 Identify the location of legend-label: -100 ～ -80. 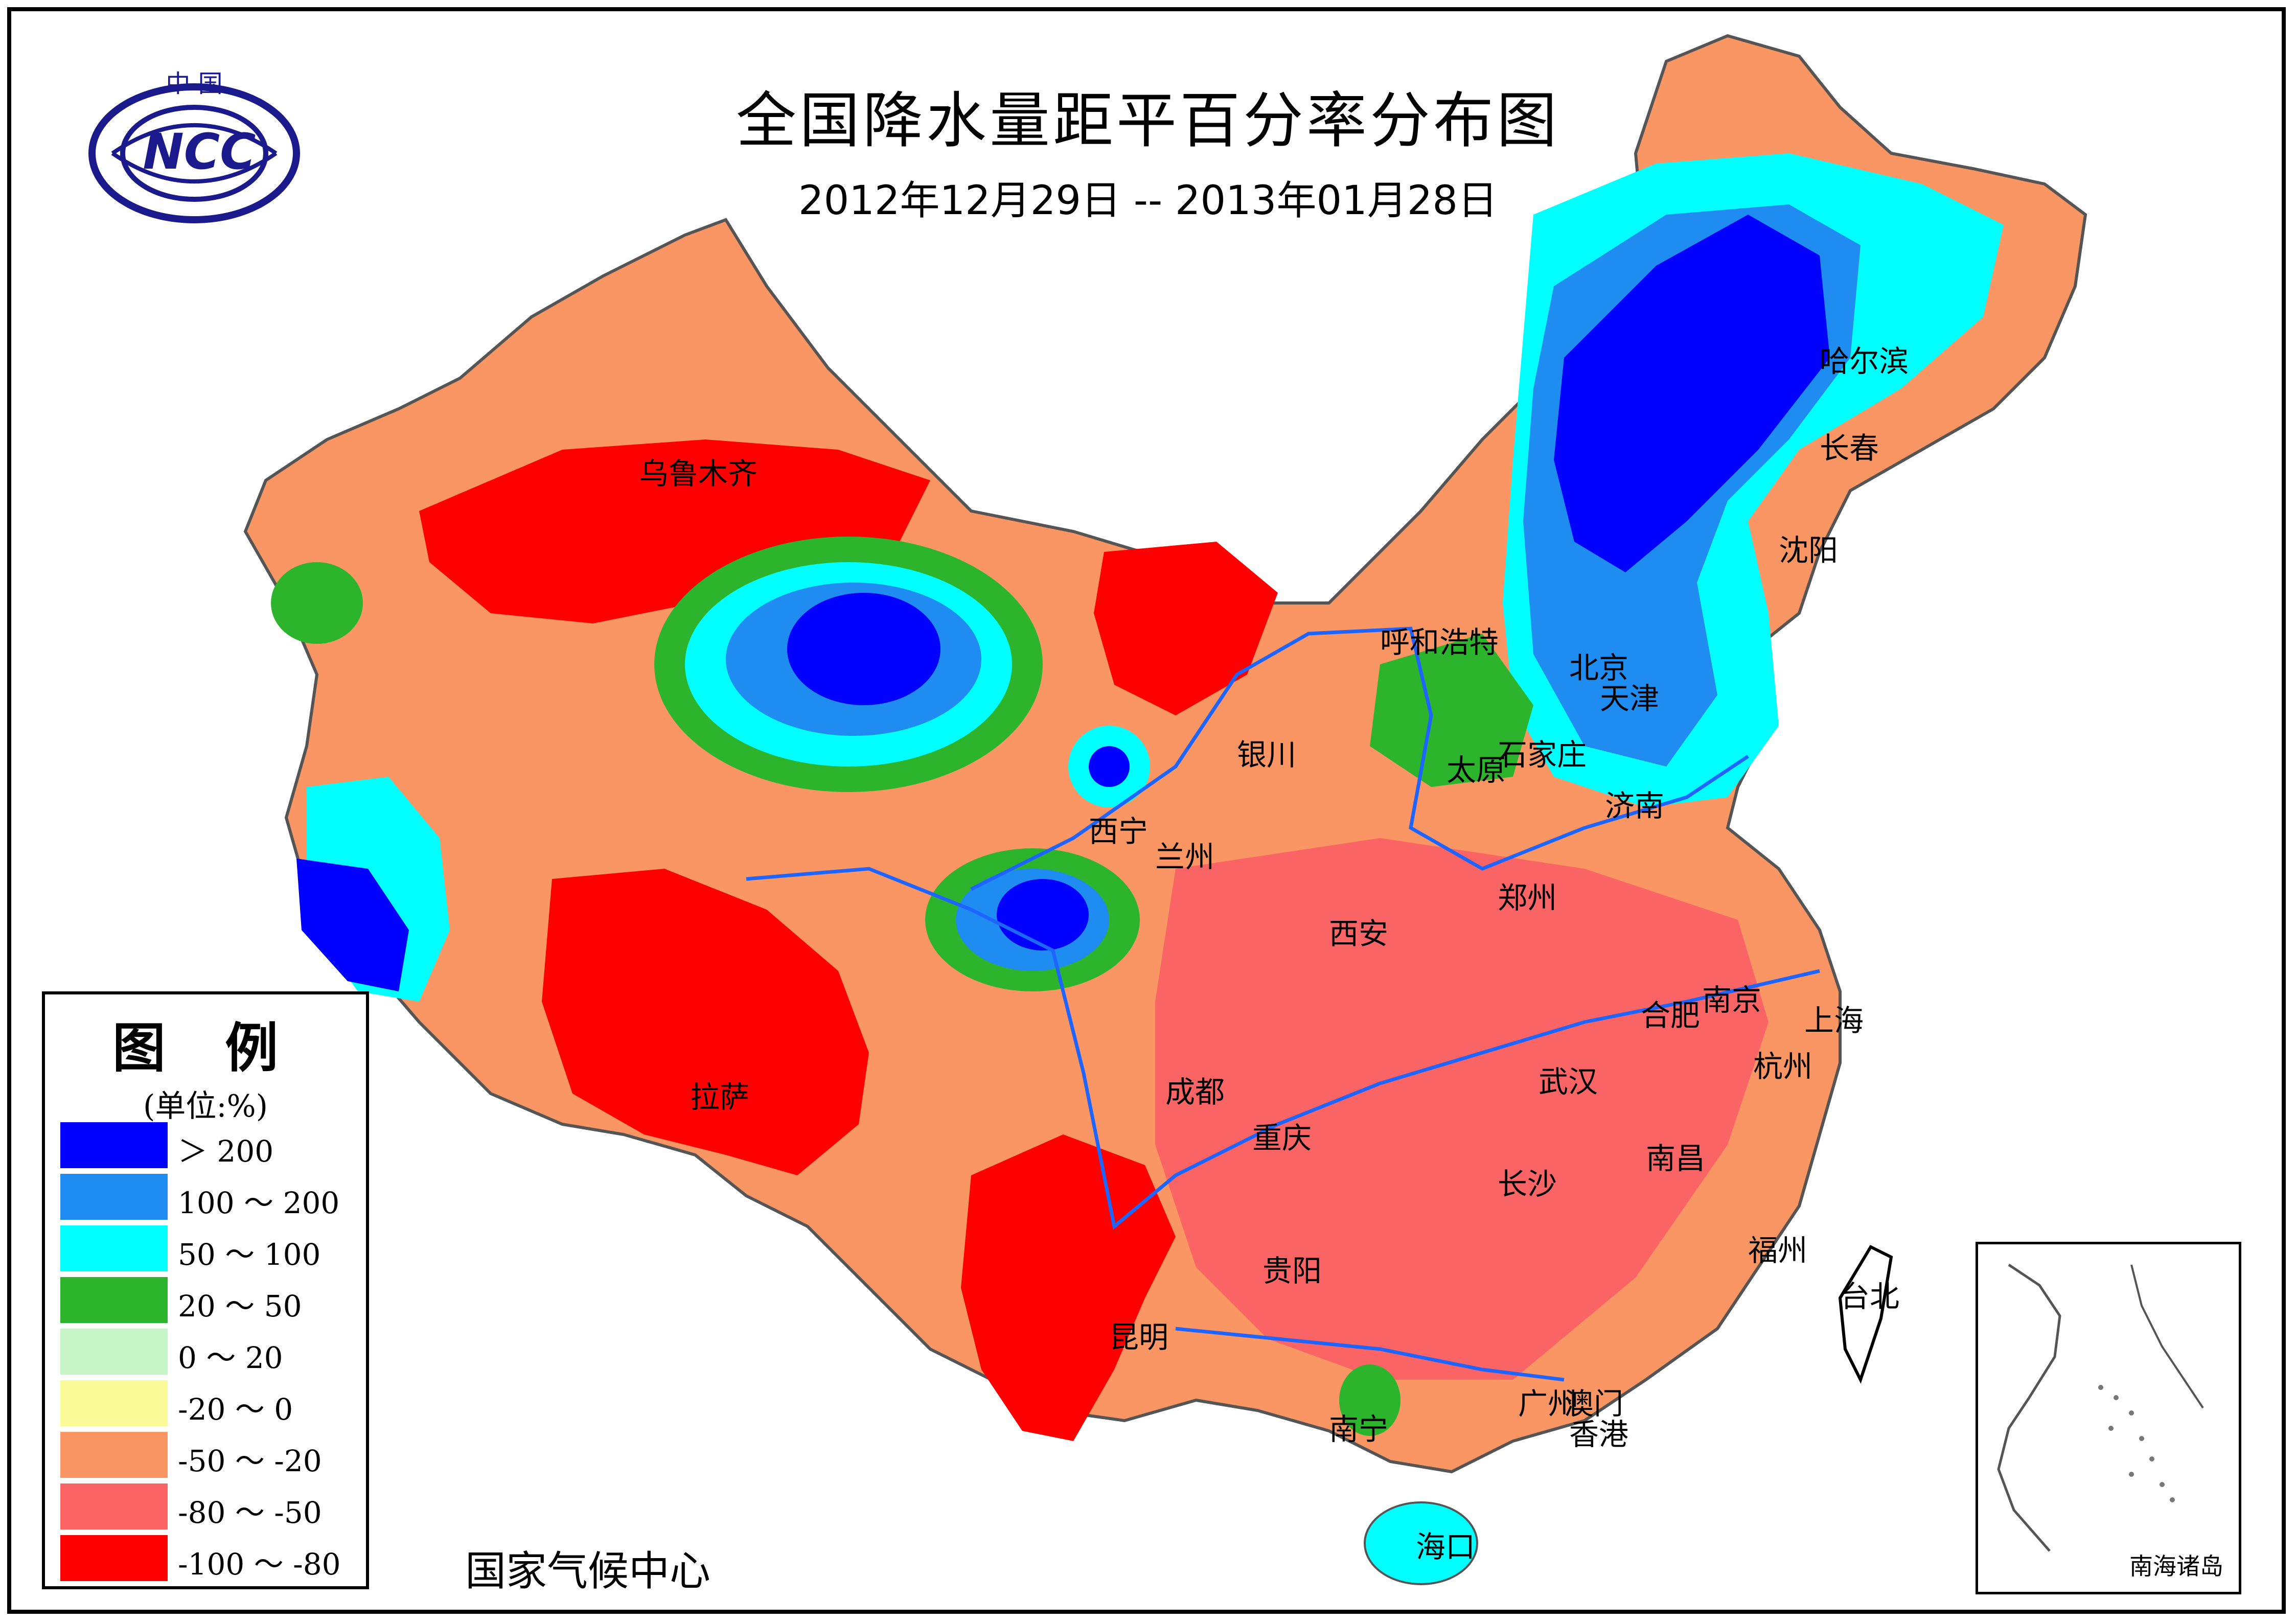
(260, 1564).